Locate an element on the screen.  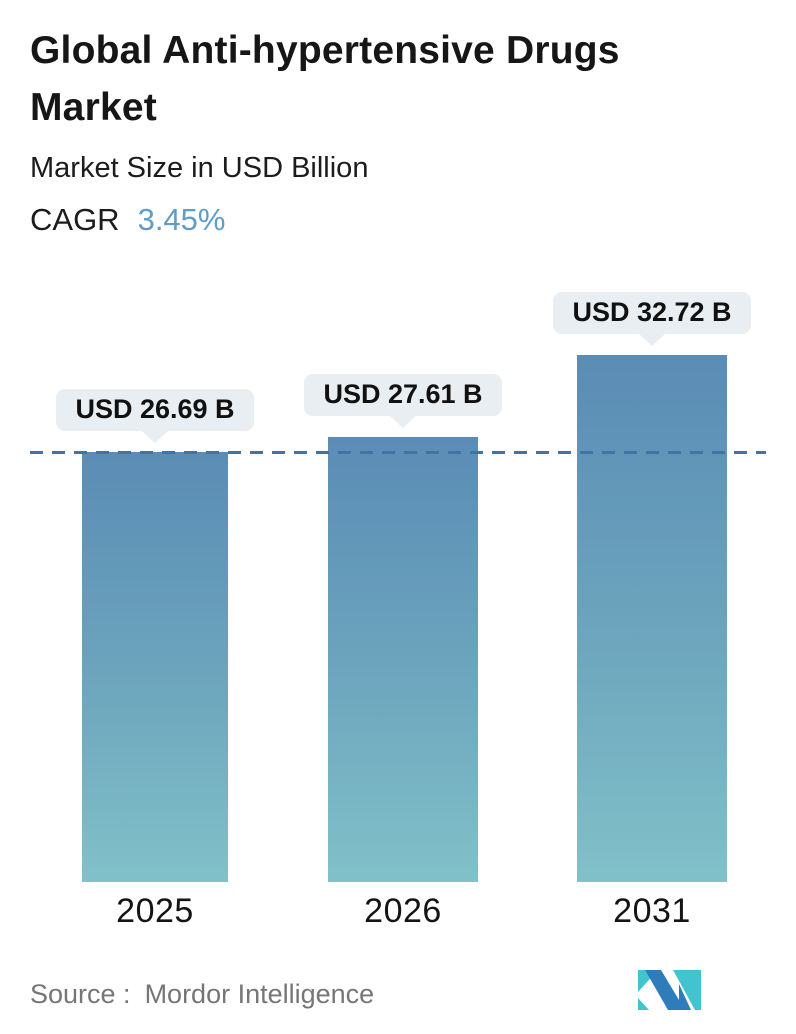
bar-group-2025: USD 26.69 B is located at coordinates (155, 635).